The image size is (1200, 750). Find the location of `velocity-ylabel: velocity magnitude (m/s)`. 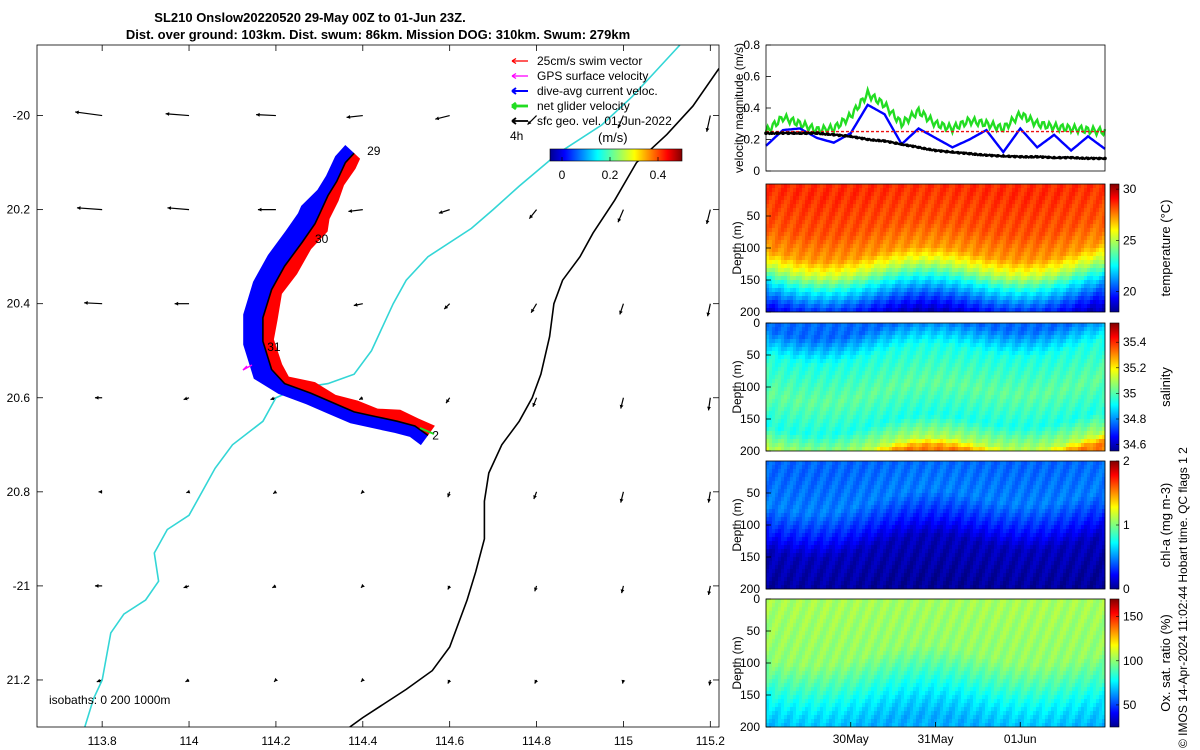

velocity-ylabel: velocity magnitude (m/s) is located at coordinates (739, 108).